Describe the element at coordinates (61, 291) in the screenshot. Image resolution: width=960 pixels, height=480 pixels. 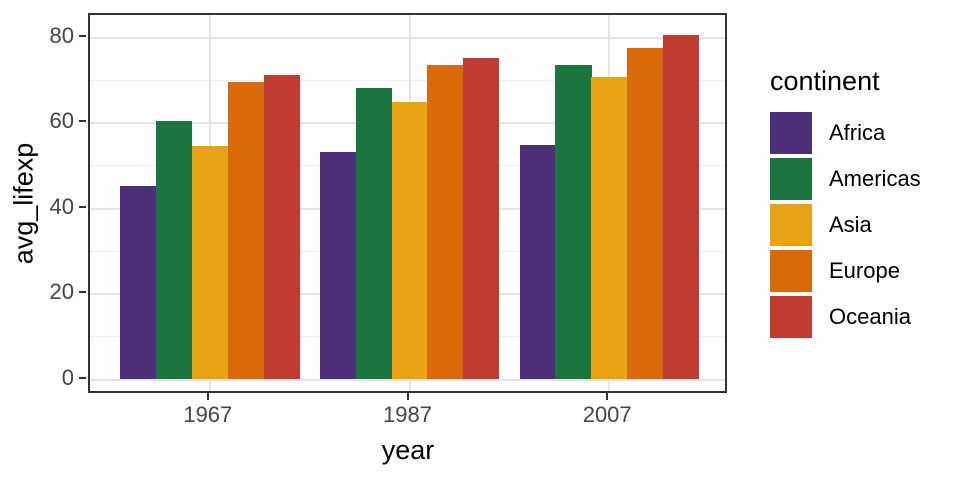
I see `y-tick-label-20: 20` at that location.